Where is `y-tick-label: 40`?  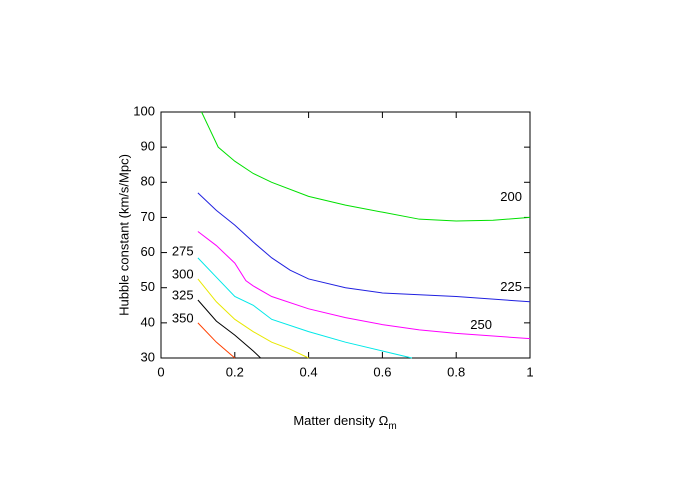
y-tick-label: 40 is located at coordinates (148, 321).